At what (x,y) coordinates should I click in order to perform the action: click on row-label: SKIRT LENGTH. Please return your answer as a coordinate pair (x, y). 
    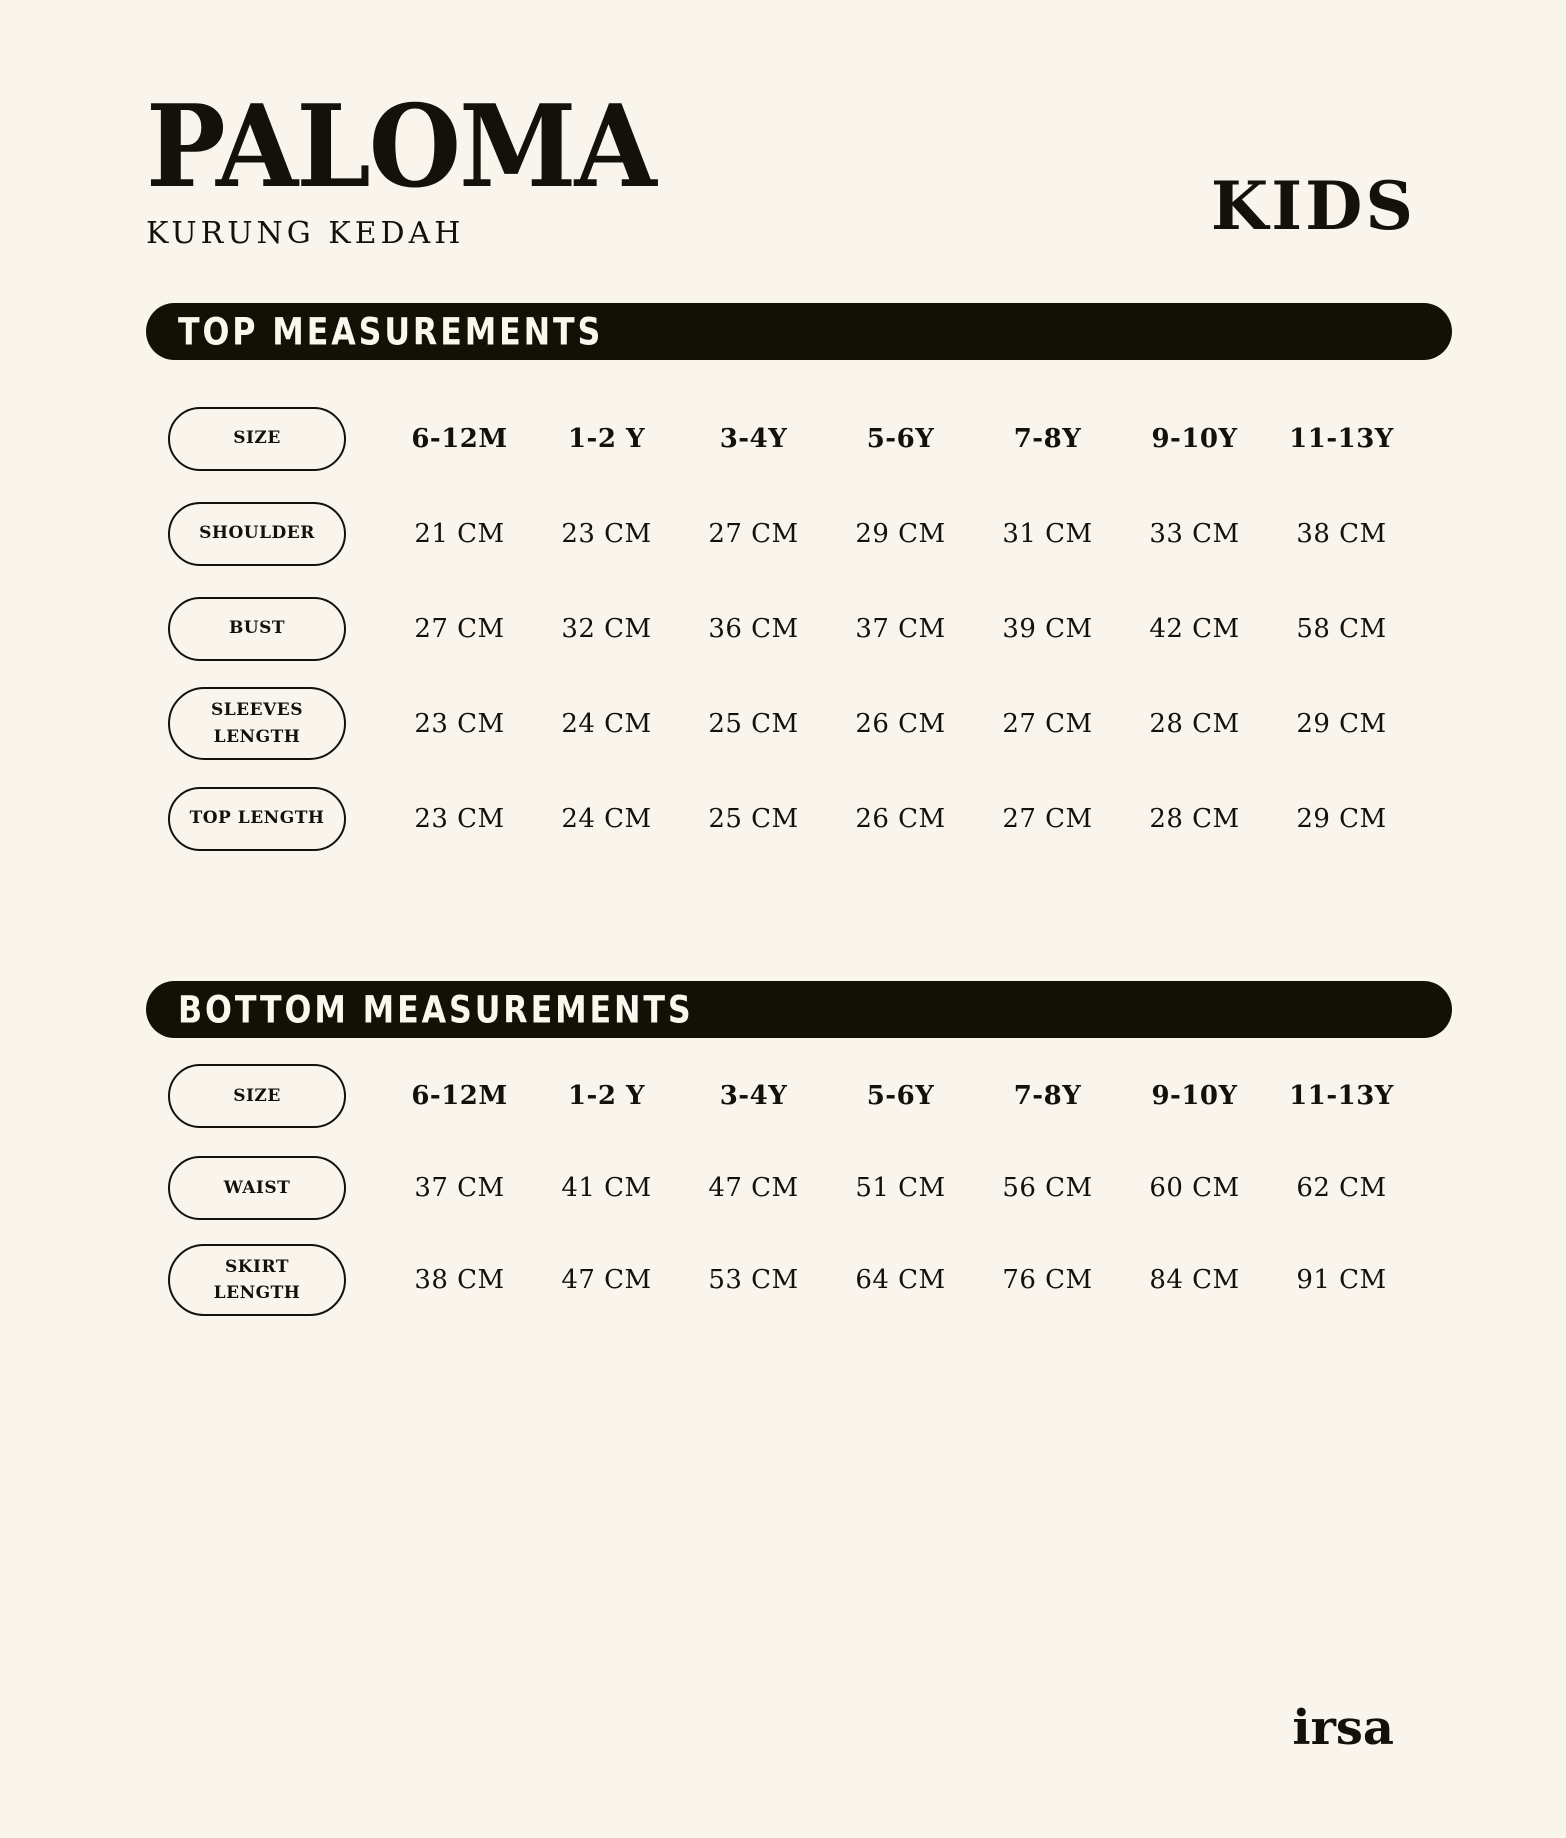
    Looking at the image, I should click on (257, 1280).